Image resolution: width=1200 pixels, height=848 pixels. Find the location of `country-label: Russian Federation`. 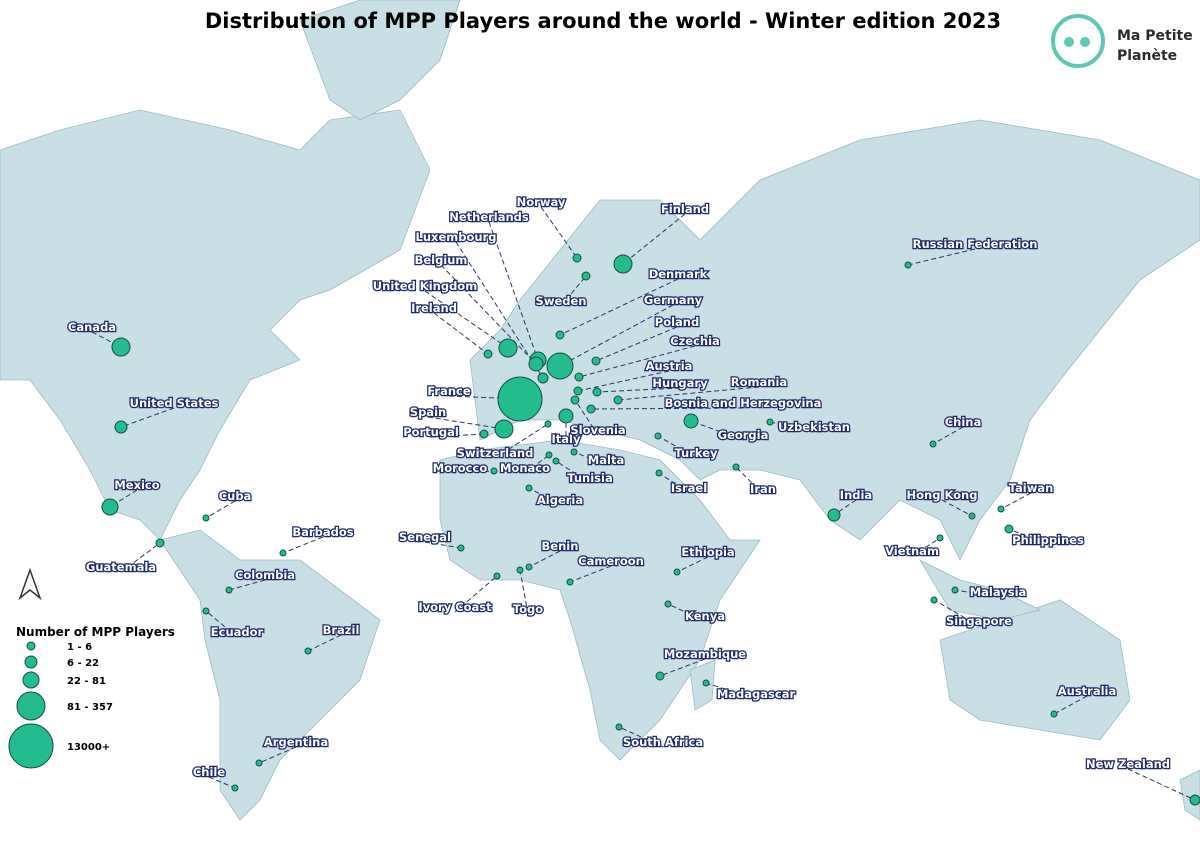

country-label: Russian Federation is located at coordinates (975, 244).